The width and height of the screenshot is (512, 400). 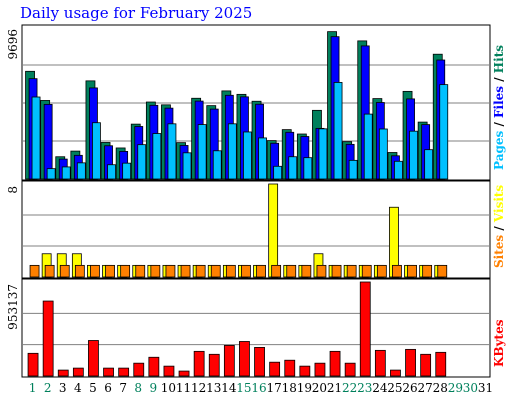 What do you see at coordinates (229, 388) in the screenshot?
I see `x-tick-label-14: 14` at bounding box center [229, 388].